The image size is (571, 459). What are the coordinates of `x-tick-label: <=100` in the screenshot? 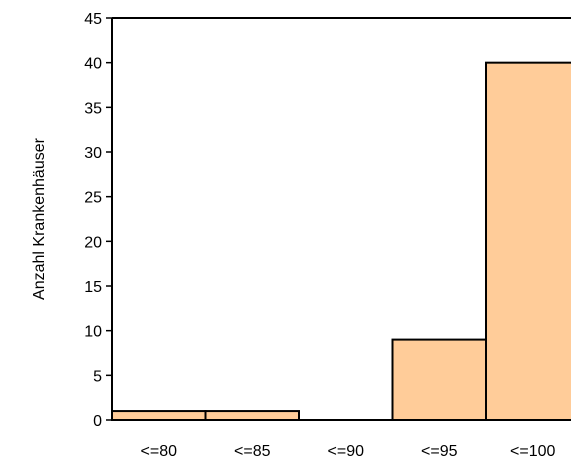 It's located at (532, 451).